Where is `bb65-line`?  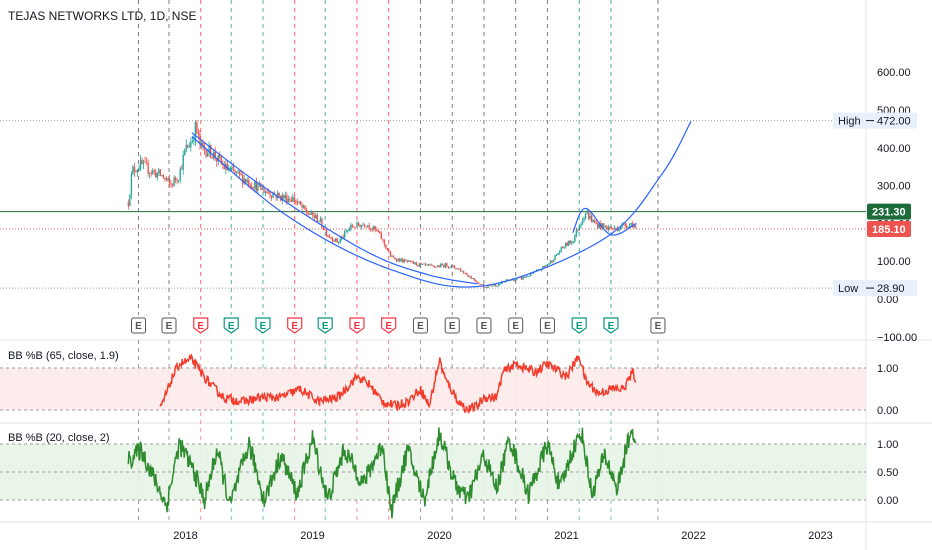
bb65-line is located at coordinates (398, 383).